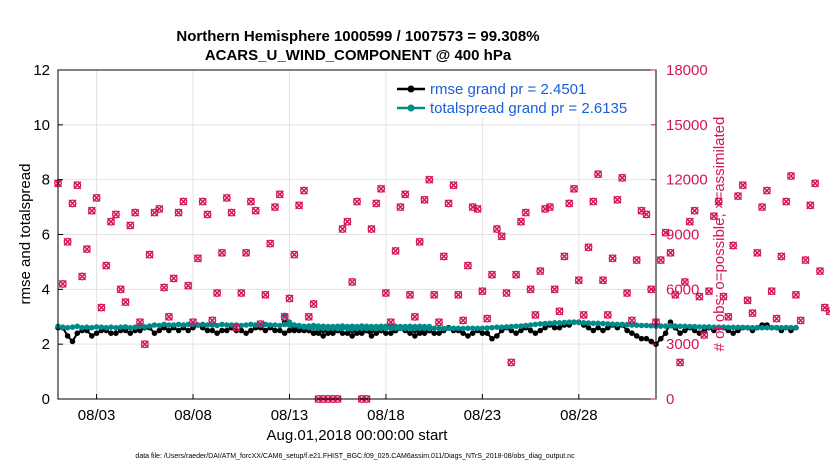 This screenshot has height=470, width=830. Describe the element at coordinates (427, 322) in the screenshot. I see `series-totalspread` at that location.